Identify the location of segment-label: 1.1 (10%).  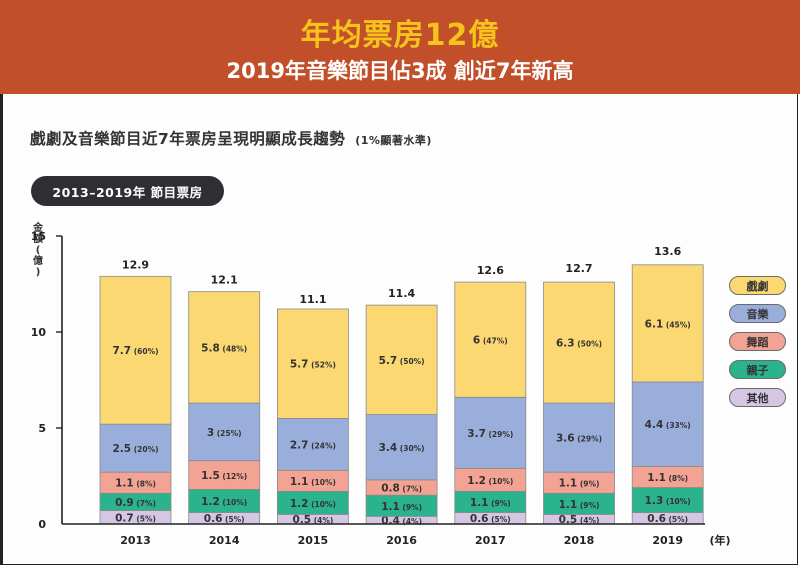
(313, 482).